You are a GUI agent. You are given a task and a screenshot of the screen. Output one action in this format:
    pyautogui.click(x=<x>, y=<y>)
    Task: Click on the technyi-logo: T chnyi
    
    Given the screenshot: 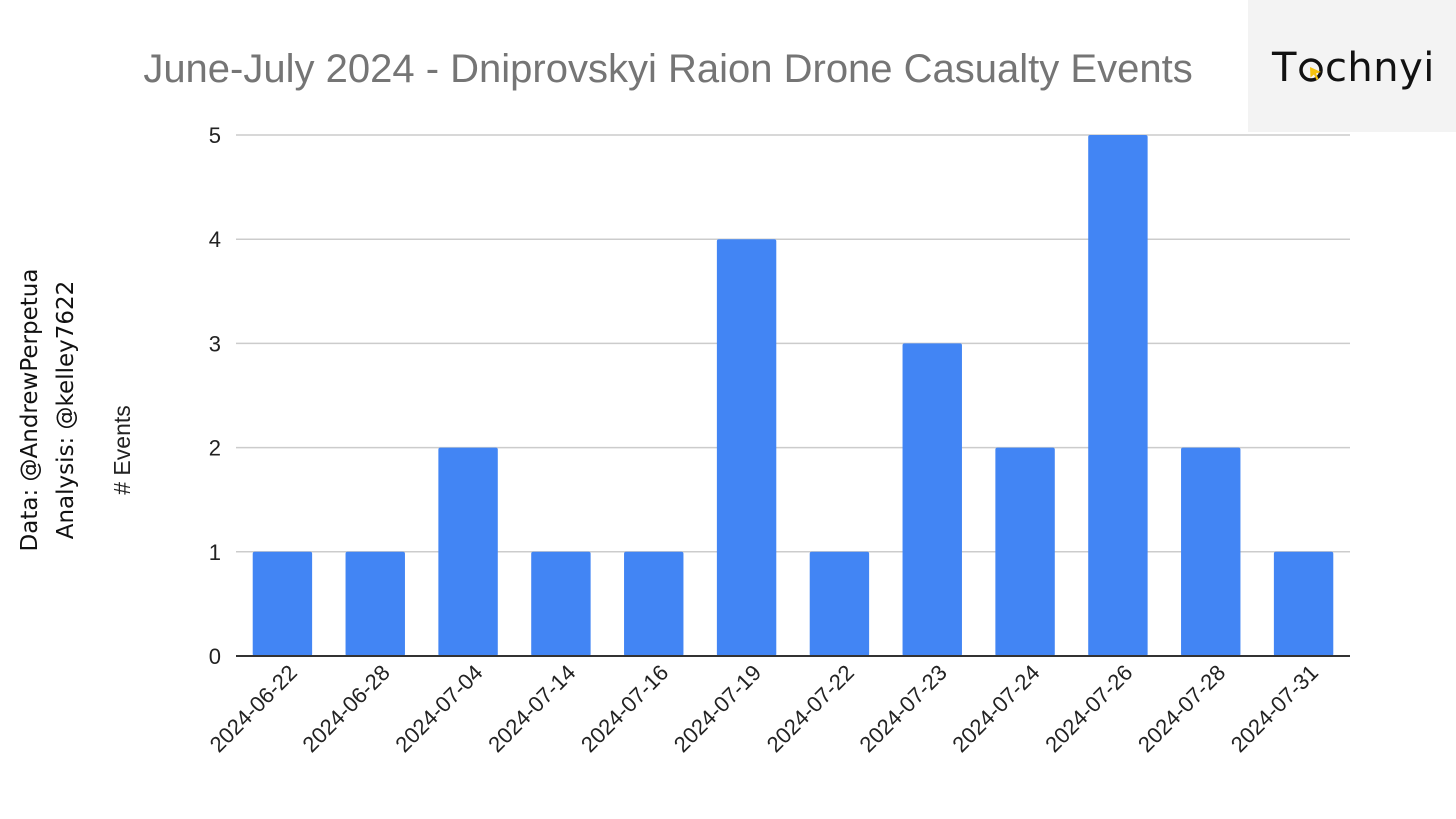 What is the action you would take?
    pyautogui.click(x=1353, y=68)
    